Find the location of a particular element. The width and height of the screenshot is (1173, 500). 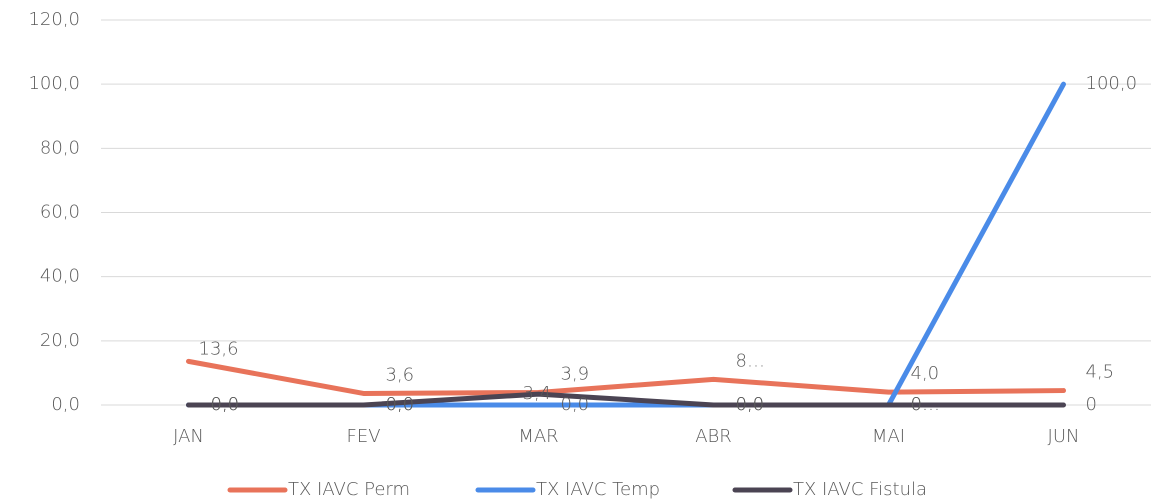

y-tick-label: 60,0 is located at coordinates (60, 212).